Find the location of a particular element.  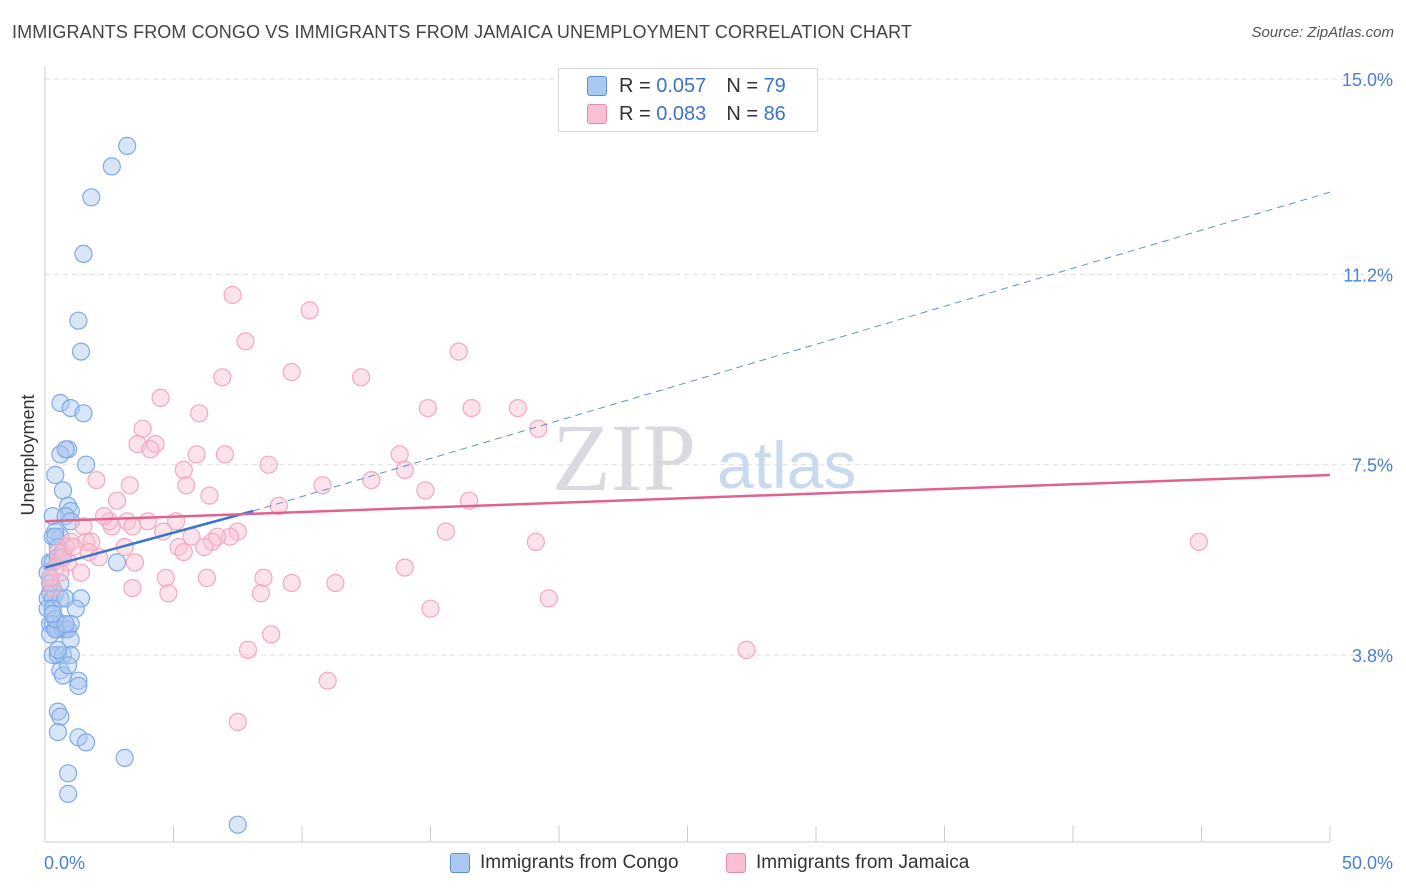

y-tick-label: 3.8% is located at coordinates (1372, 656).